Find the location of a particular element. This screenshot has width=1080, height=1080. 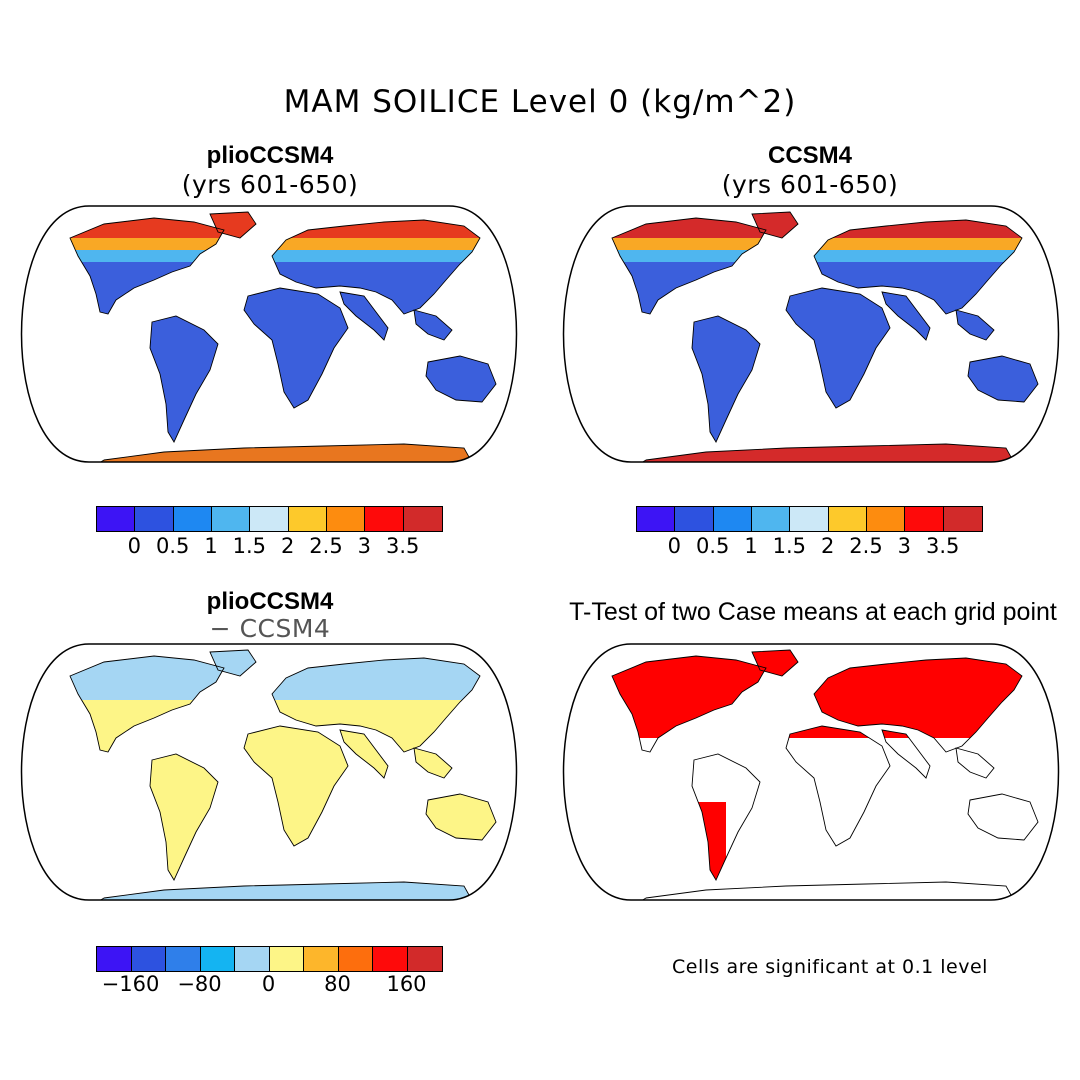

map-pliocssm4 is located at coordinates (269, 334).